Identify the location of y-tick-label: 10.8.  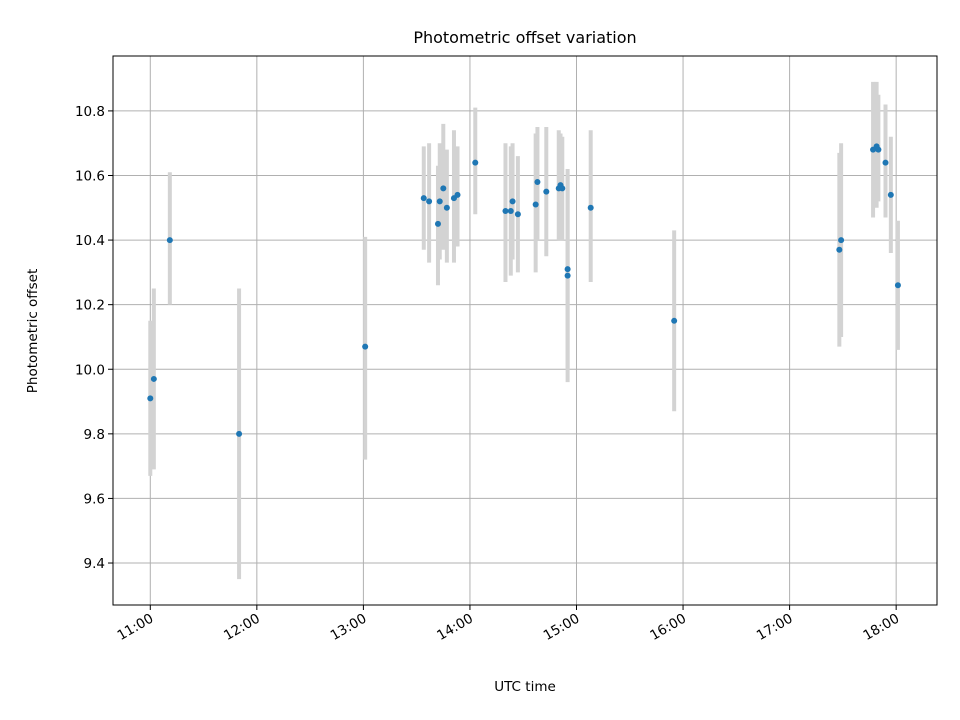
(90, 112).